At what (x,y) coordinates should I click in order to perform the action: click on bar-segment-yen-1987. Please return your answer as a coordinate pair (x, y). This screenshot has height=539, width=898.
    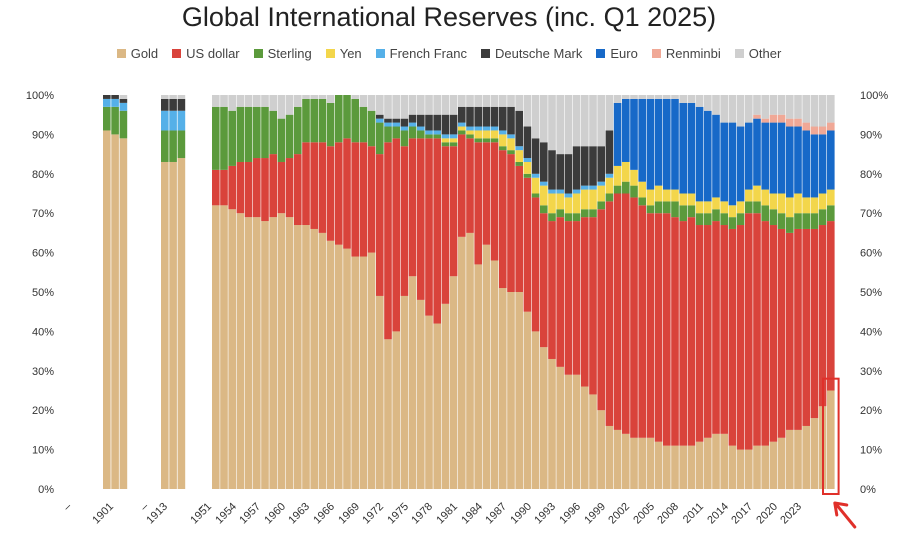
    Looking at the image, I should click on (519, 156).